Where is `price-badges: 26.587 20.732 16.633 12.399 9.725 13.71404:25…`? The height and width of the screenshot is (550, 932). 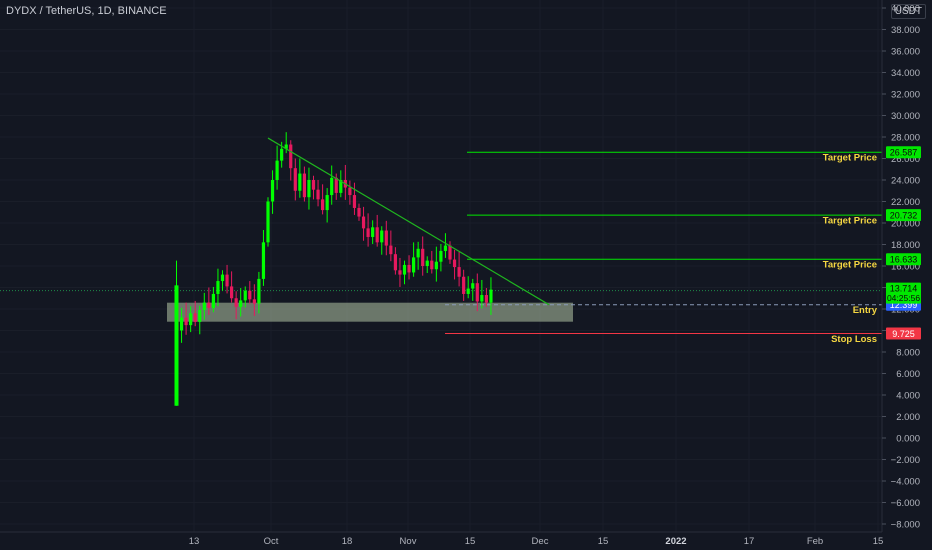
price-badges: 26.587 20.732 16.633 12.399 9.725 13.71404:25… is located at coordinates (903, 243).